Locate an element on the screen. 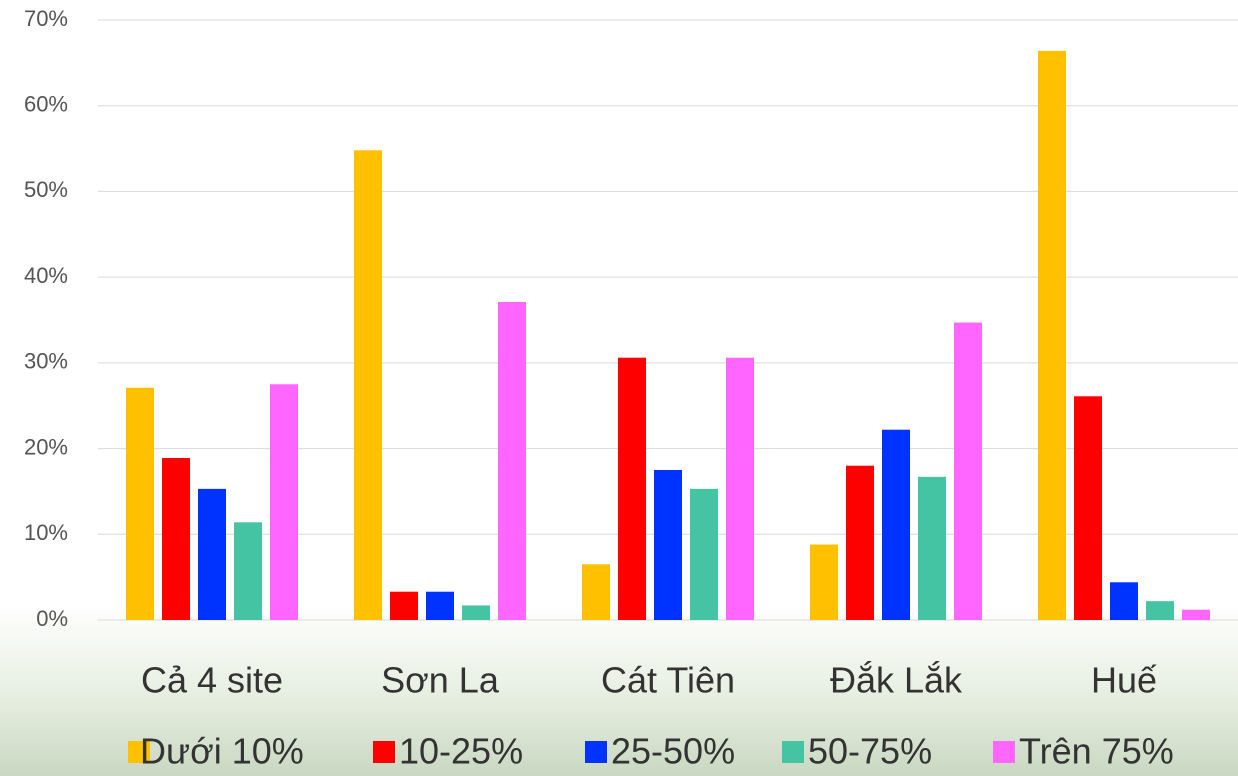 The width and height of the screenshot is (1238, 776). y-tick-label: 50% is located at coordinates (46, 189).